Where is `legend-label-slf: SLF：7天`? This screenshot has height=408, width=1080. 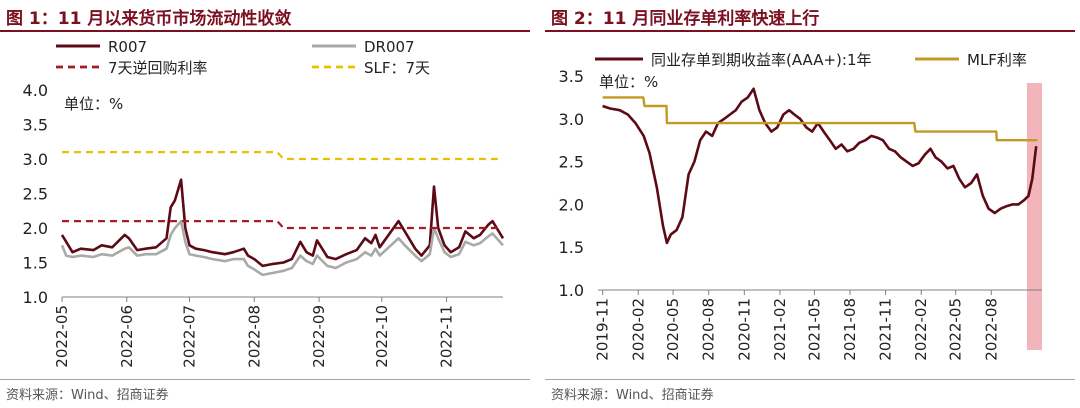 legend-label-slf: SLF：7天 is located at coordinates (397, 68).